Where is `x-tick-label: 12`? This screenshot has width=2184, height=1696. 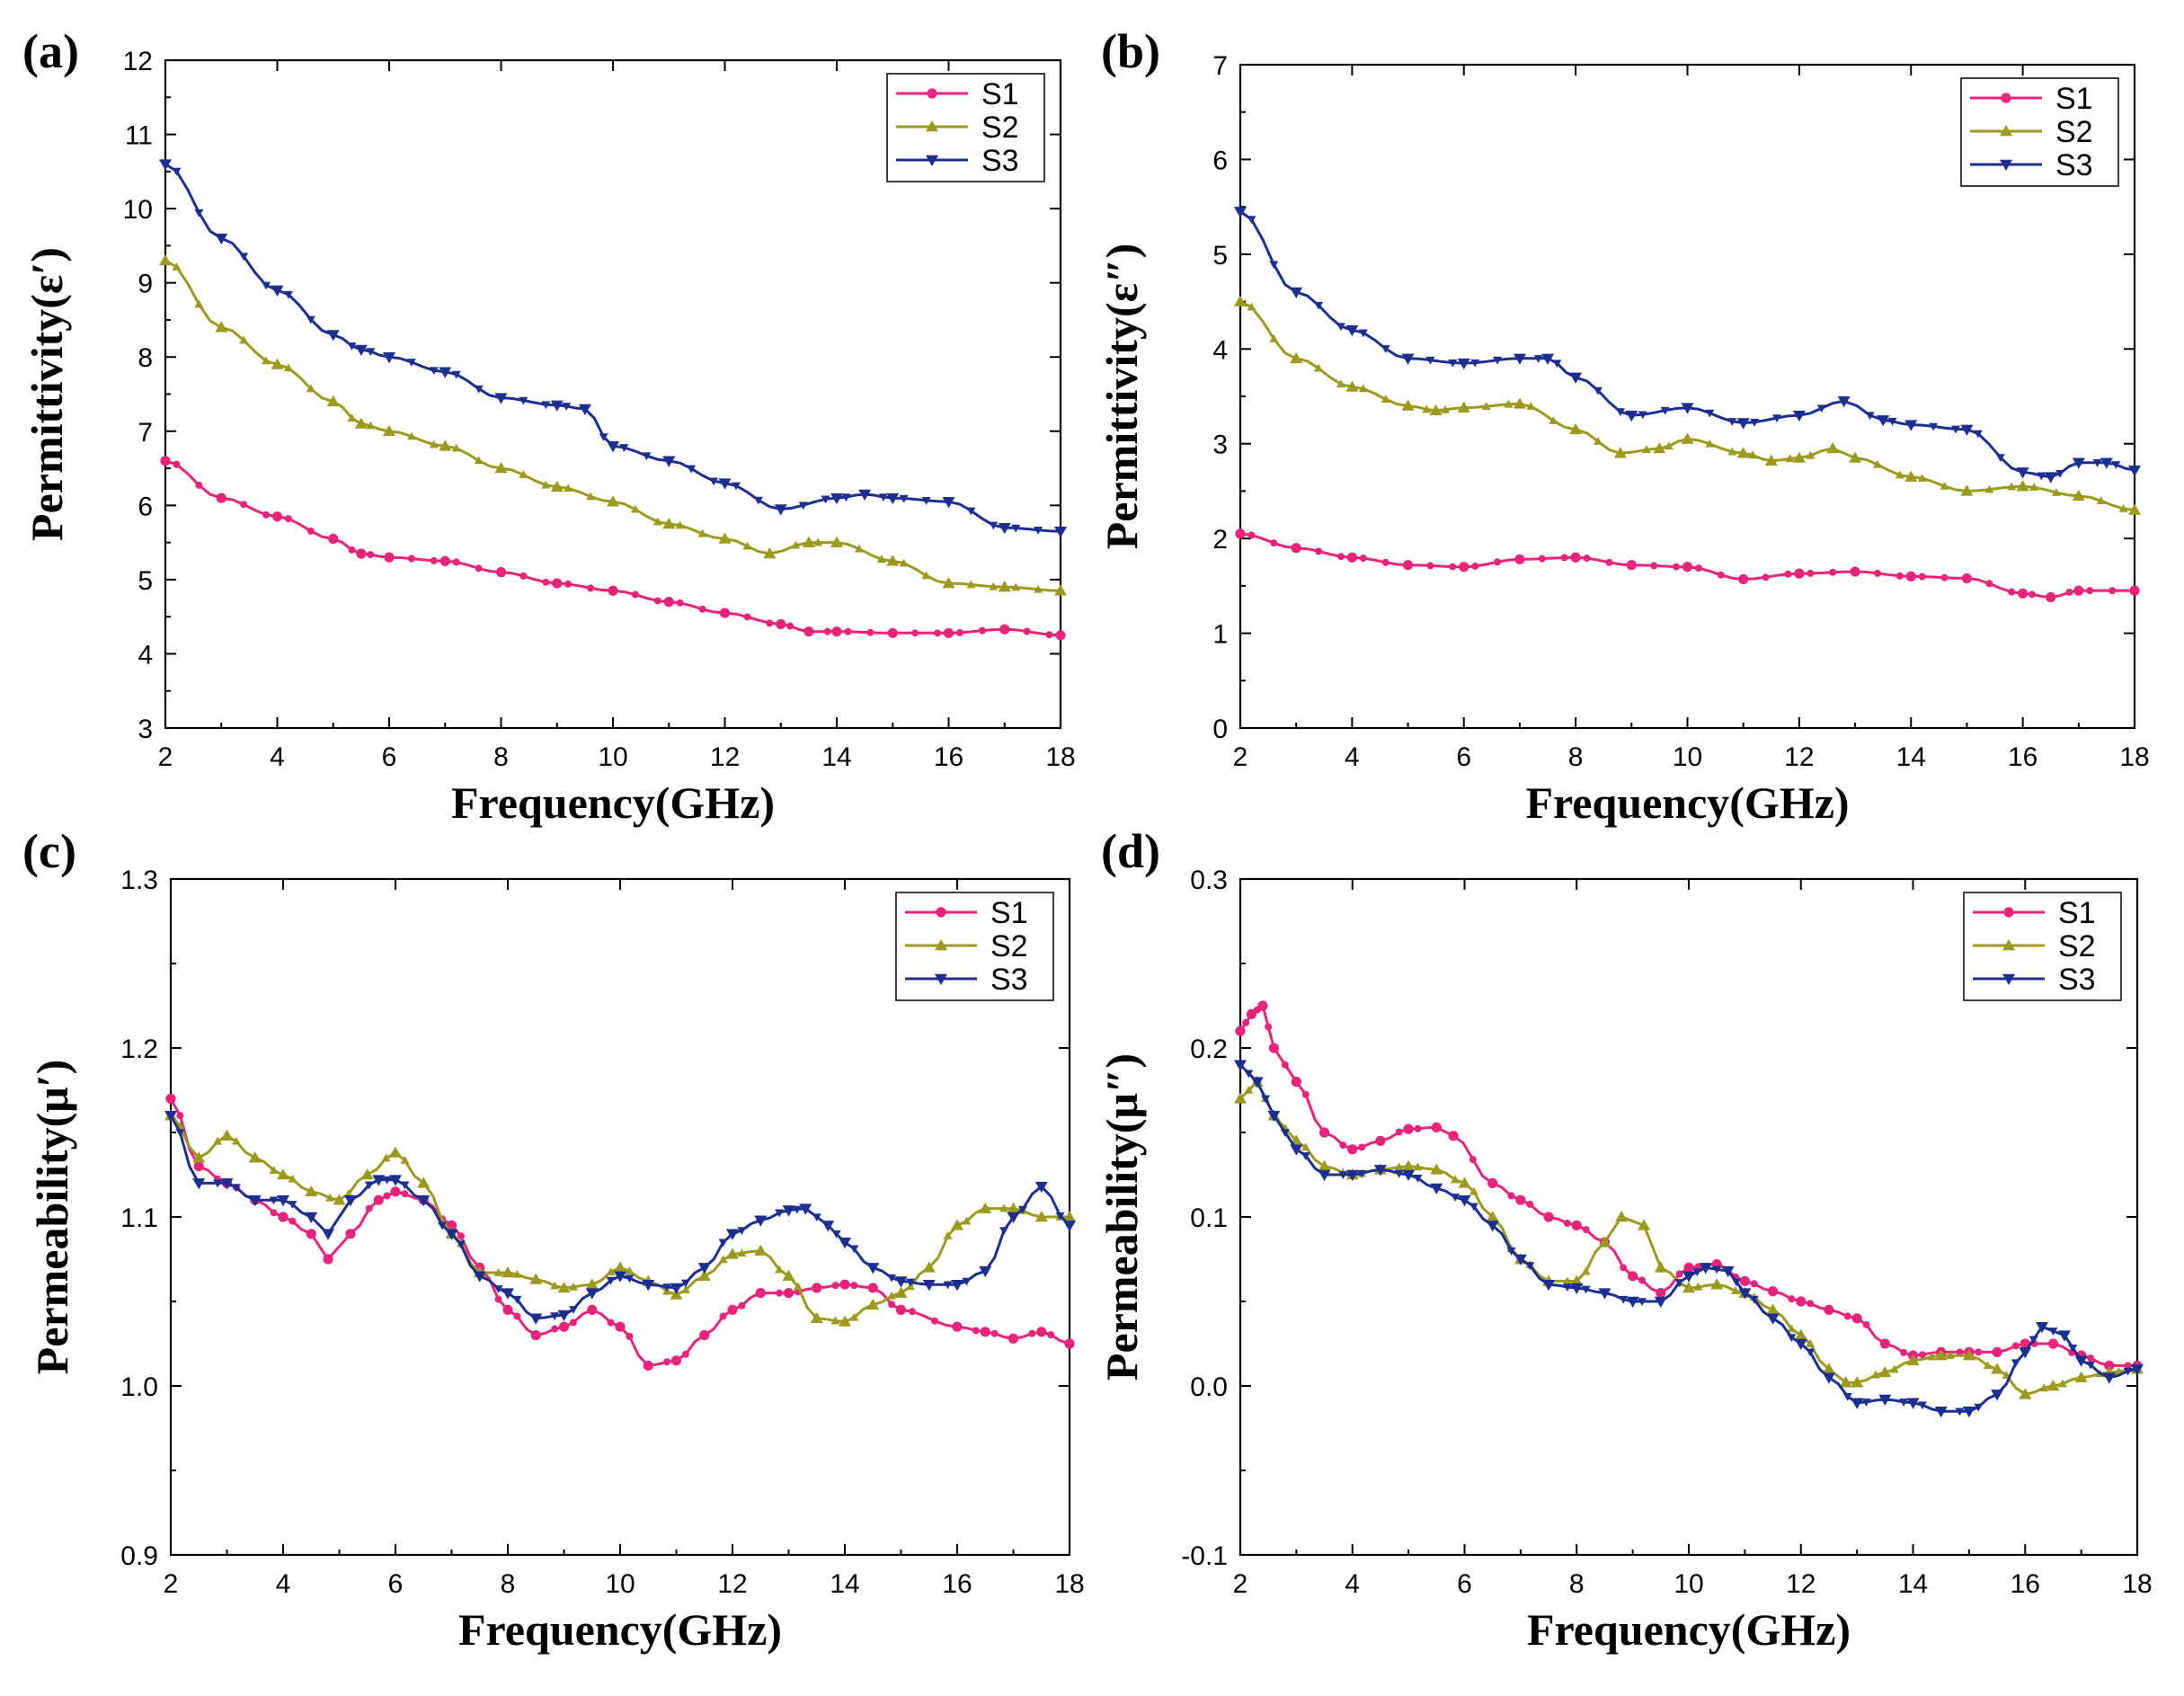 x-tick-label: 12 is located at coordinates (1799, 757).